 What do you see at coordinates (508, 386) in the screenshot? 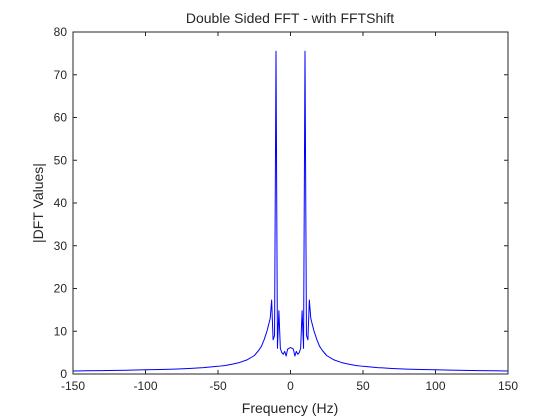
I see `x-tick-label: 150` at bounding box center [508, 386].